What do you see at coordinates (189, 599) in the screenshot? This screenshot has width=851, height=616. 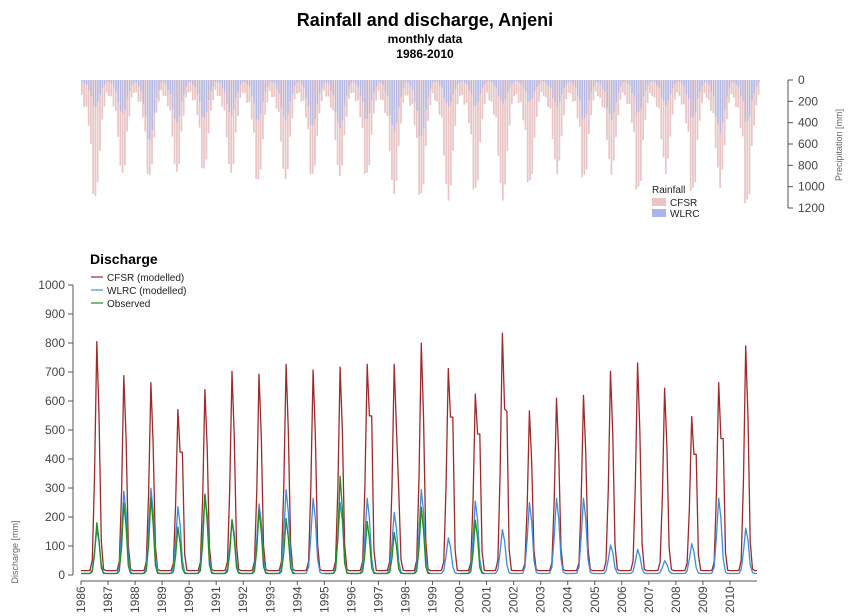 I see `discharge-x-tick-label: 1990` at bounding box center [189, 599].